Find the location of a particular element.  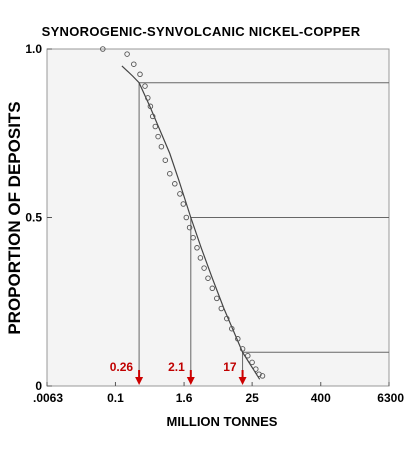

x-tick-label-2: 1.6 is located at coordinates (184, 398).